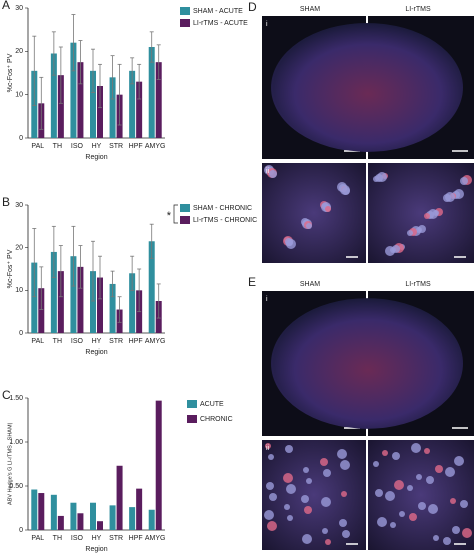 This screenshot has width=474, height=555. What do you see at coordinates (310, 9) in the screenshot?
I see `column-label: SHAM` at bounding box center [310, 9].